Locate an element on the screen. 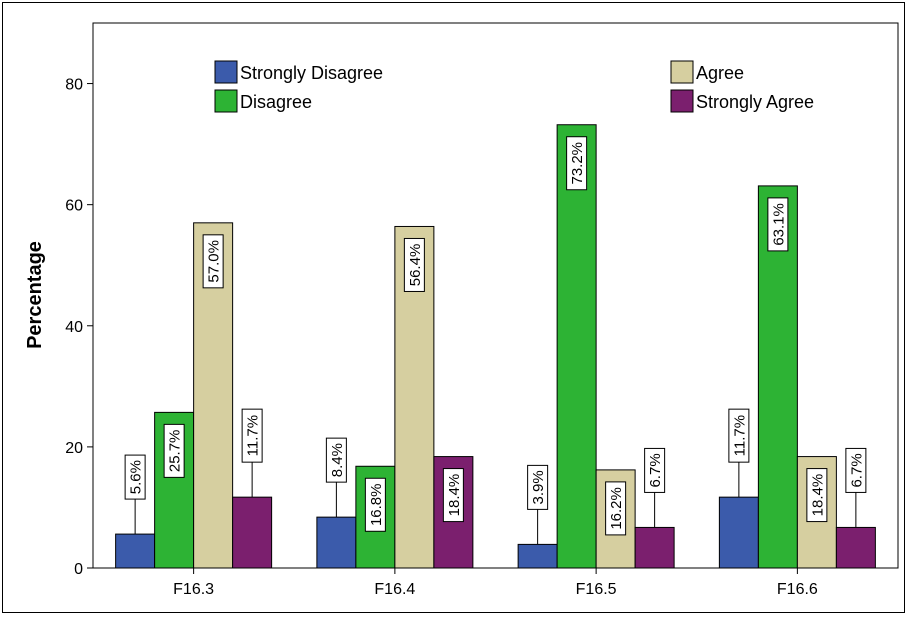 This screenshot has height=617, width=909. legend-label: Strongly Agree is located at coordinates (755, 102).